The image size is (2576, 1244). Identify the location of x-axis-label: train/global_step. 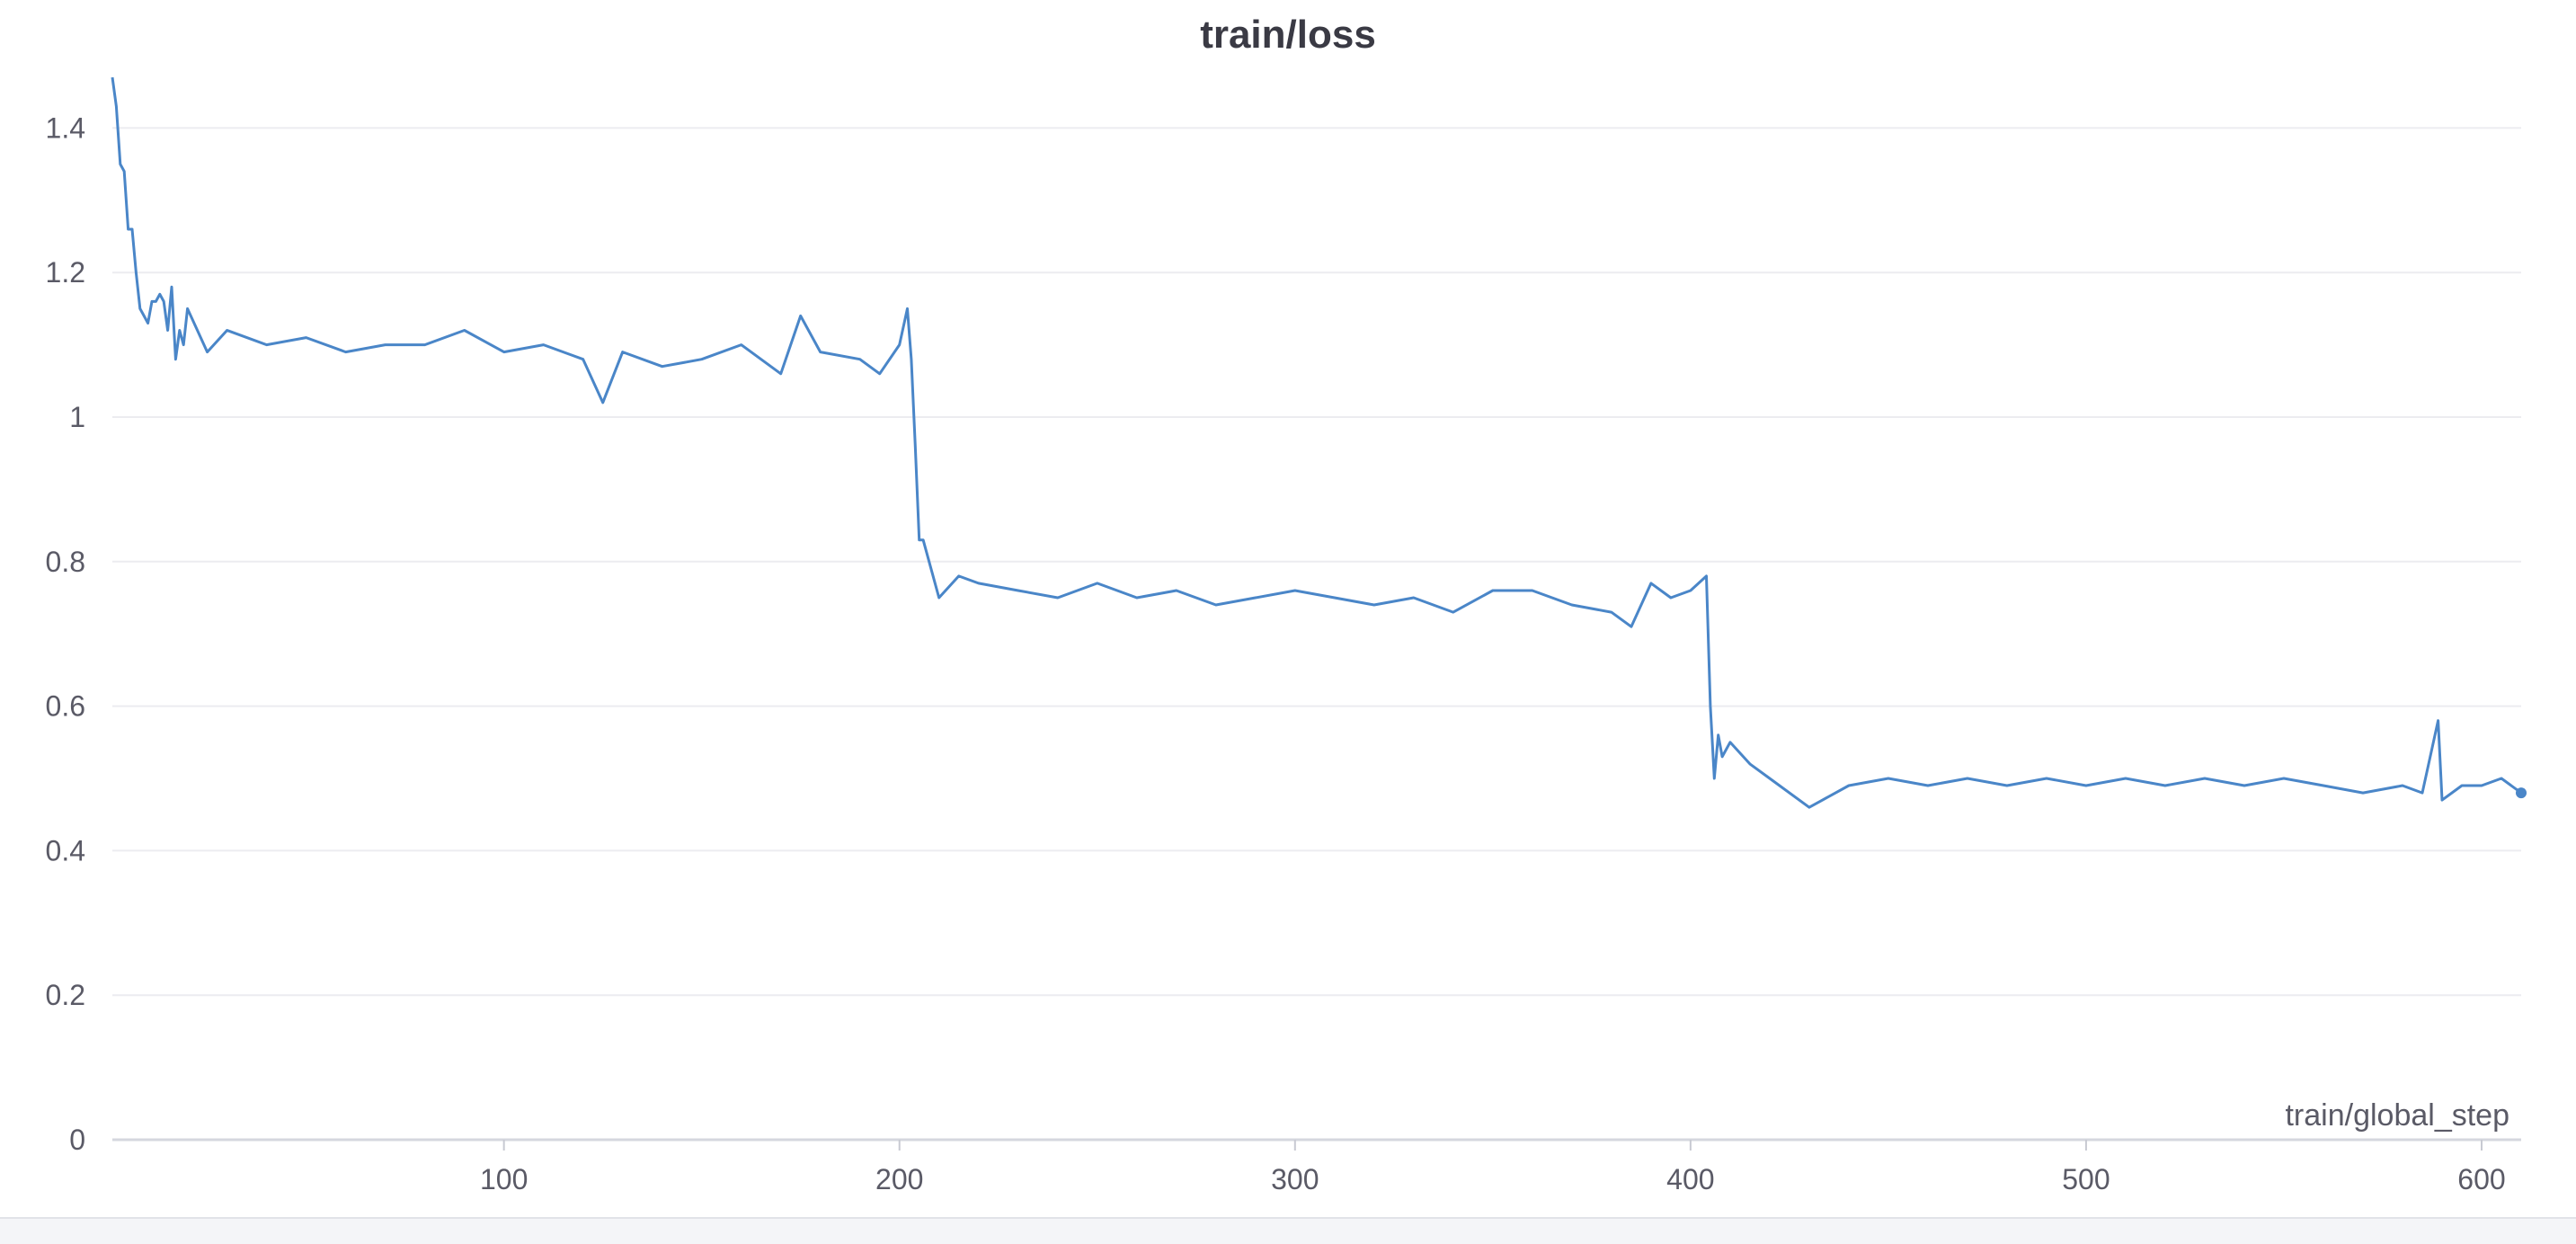
(2397, 1115).